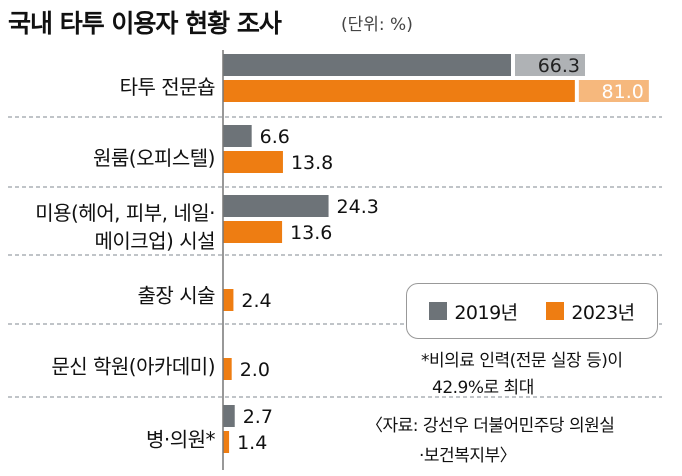  What do you see at coordinates (603, 312) in the screenshot?
I see `legend-label-2023: 2023년` at bounding box center [603, 312].